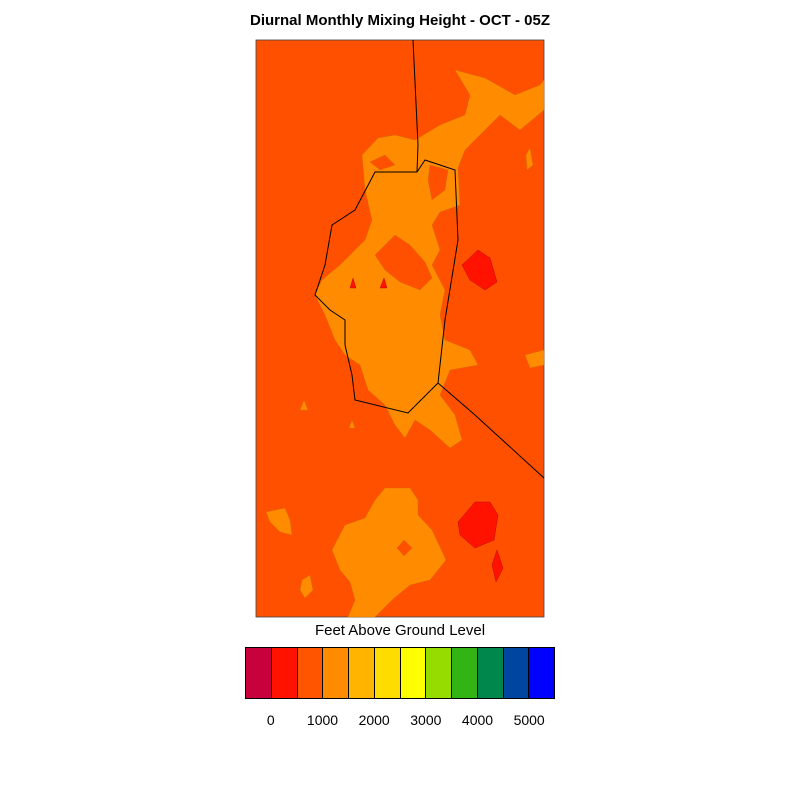 This screenshot has width=800, height=800. I want to click on color-scale-tick-label: 2000, so click(374, 720).